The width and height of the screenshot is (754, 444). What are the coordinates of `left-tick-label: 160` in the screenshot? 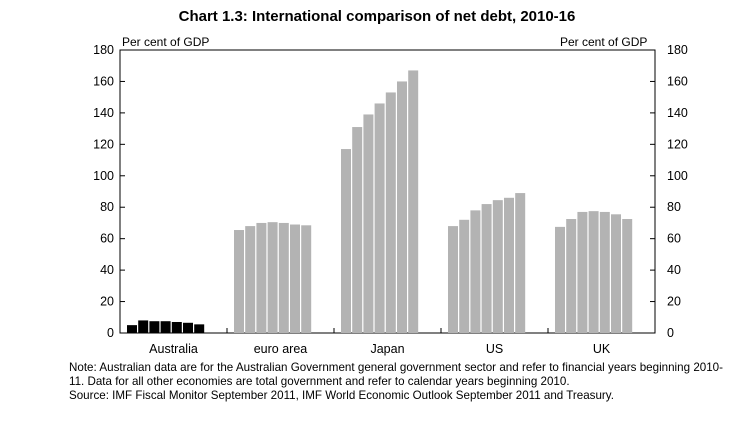 It's located at (103, 81).